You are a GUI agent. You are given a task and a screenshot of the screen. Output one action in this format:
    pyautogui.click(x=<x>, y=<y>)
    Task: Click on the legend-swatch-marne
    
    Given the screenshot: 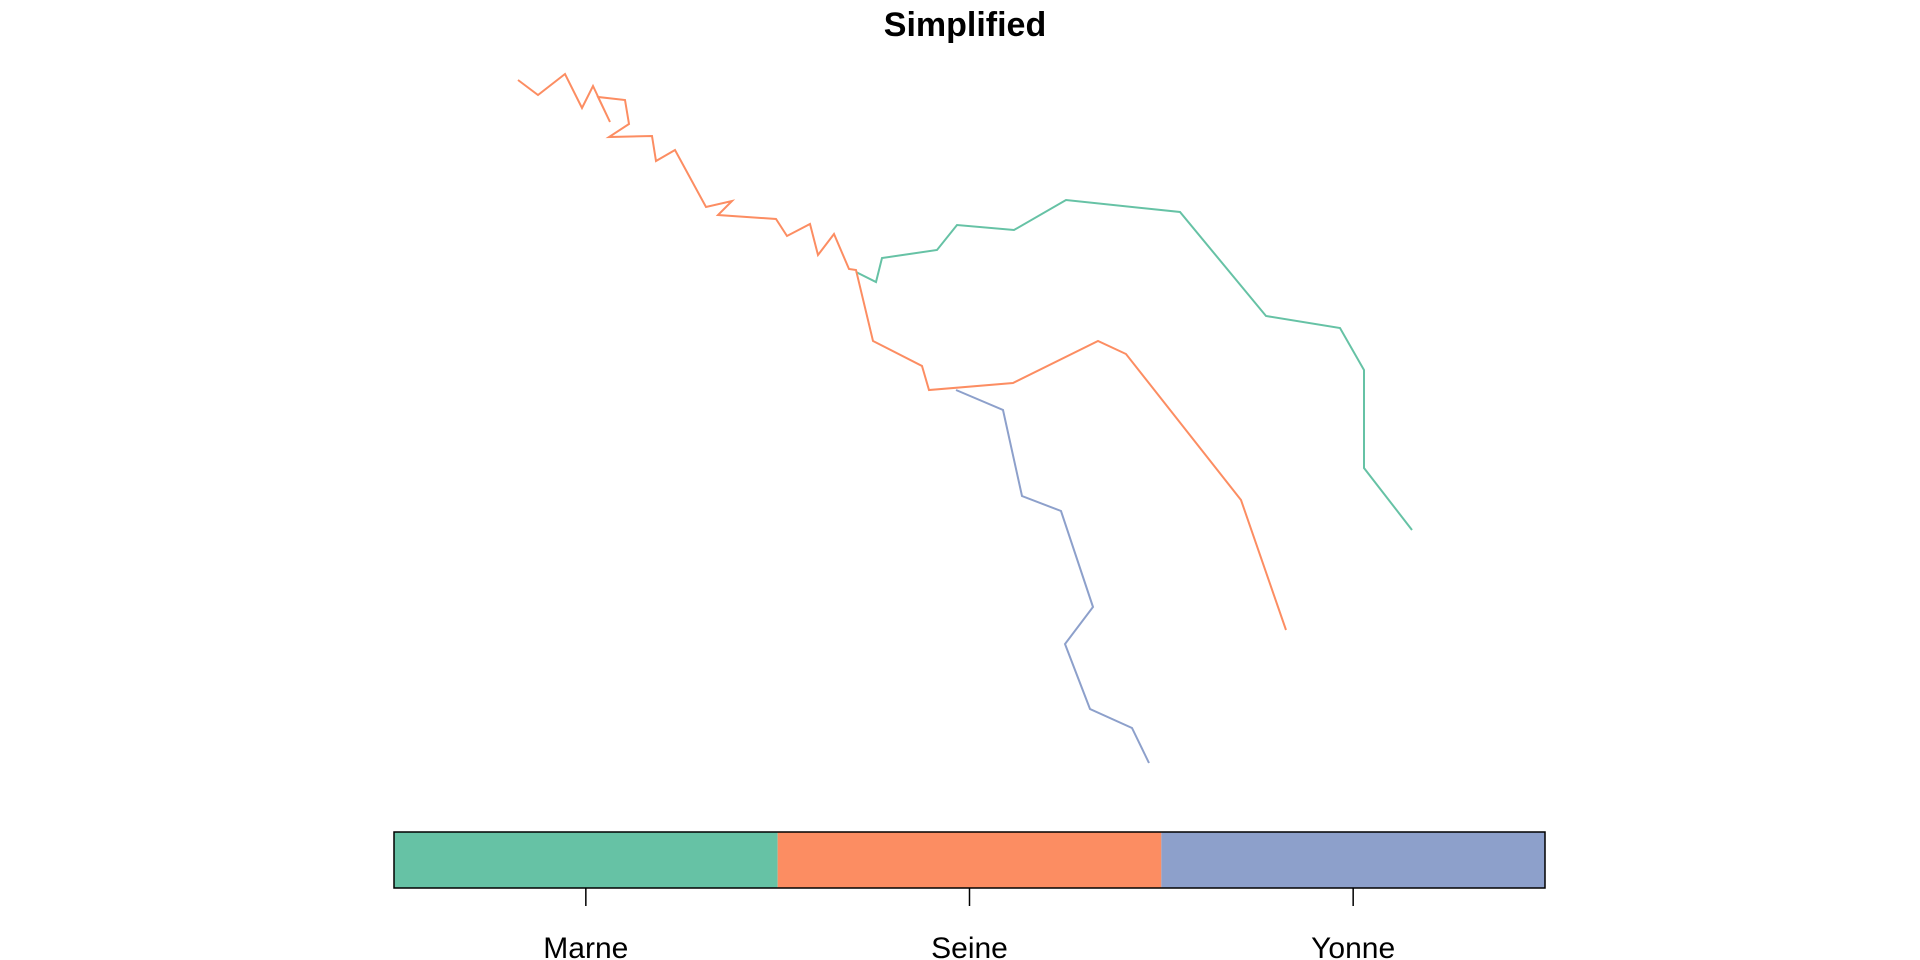 What is the action you would take?
    pyautogui.click(x=586, y=860)
    